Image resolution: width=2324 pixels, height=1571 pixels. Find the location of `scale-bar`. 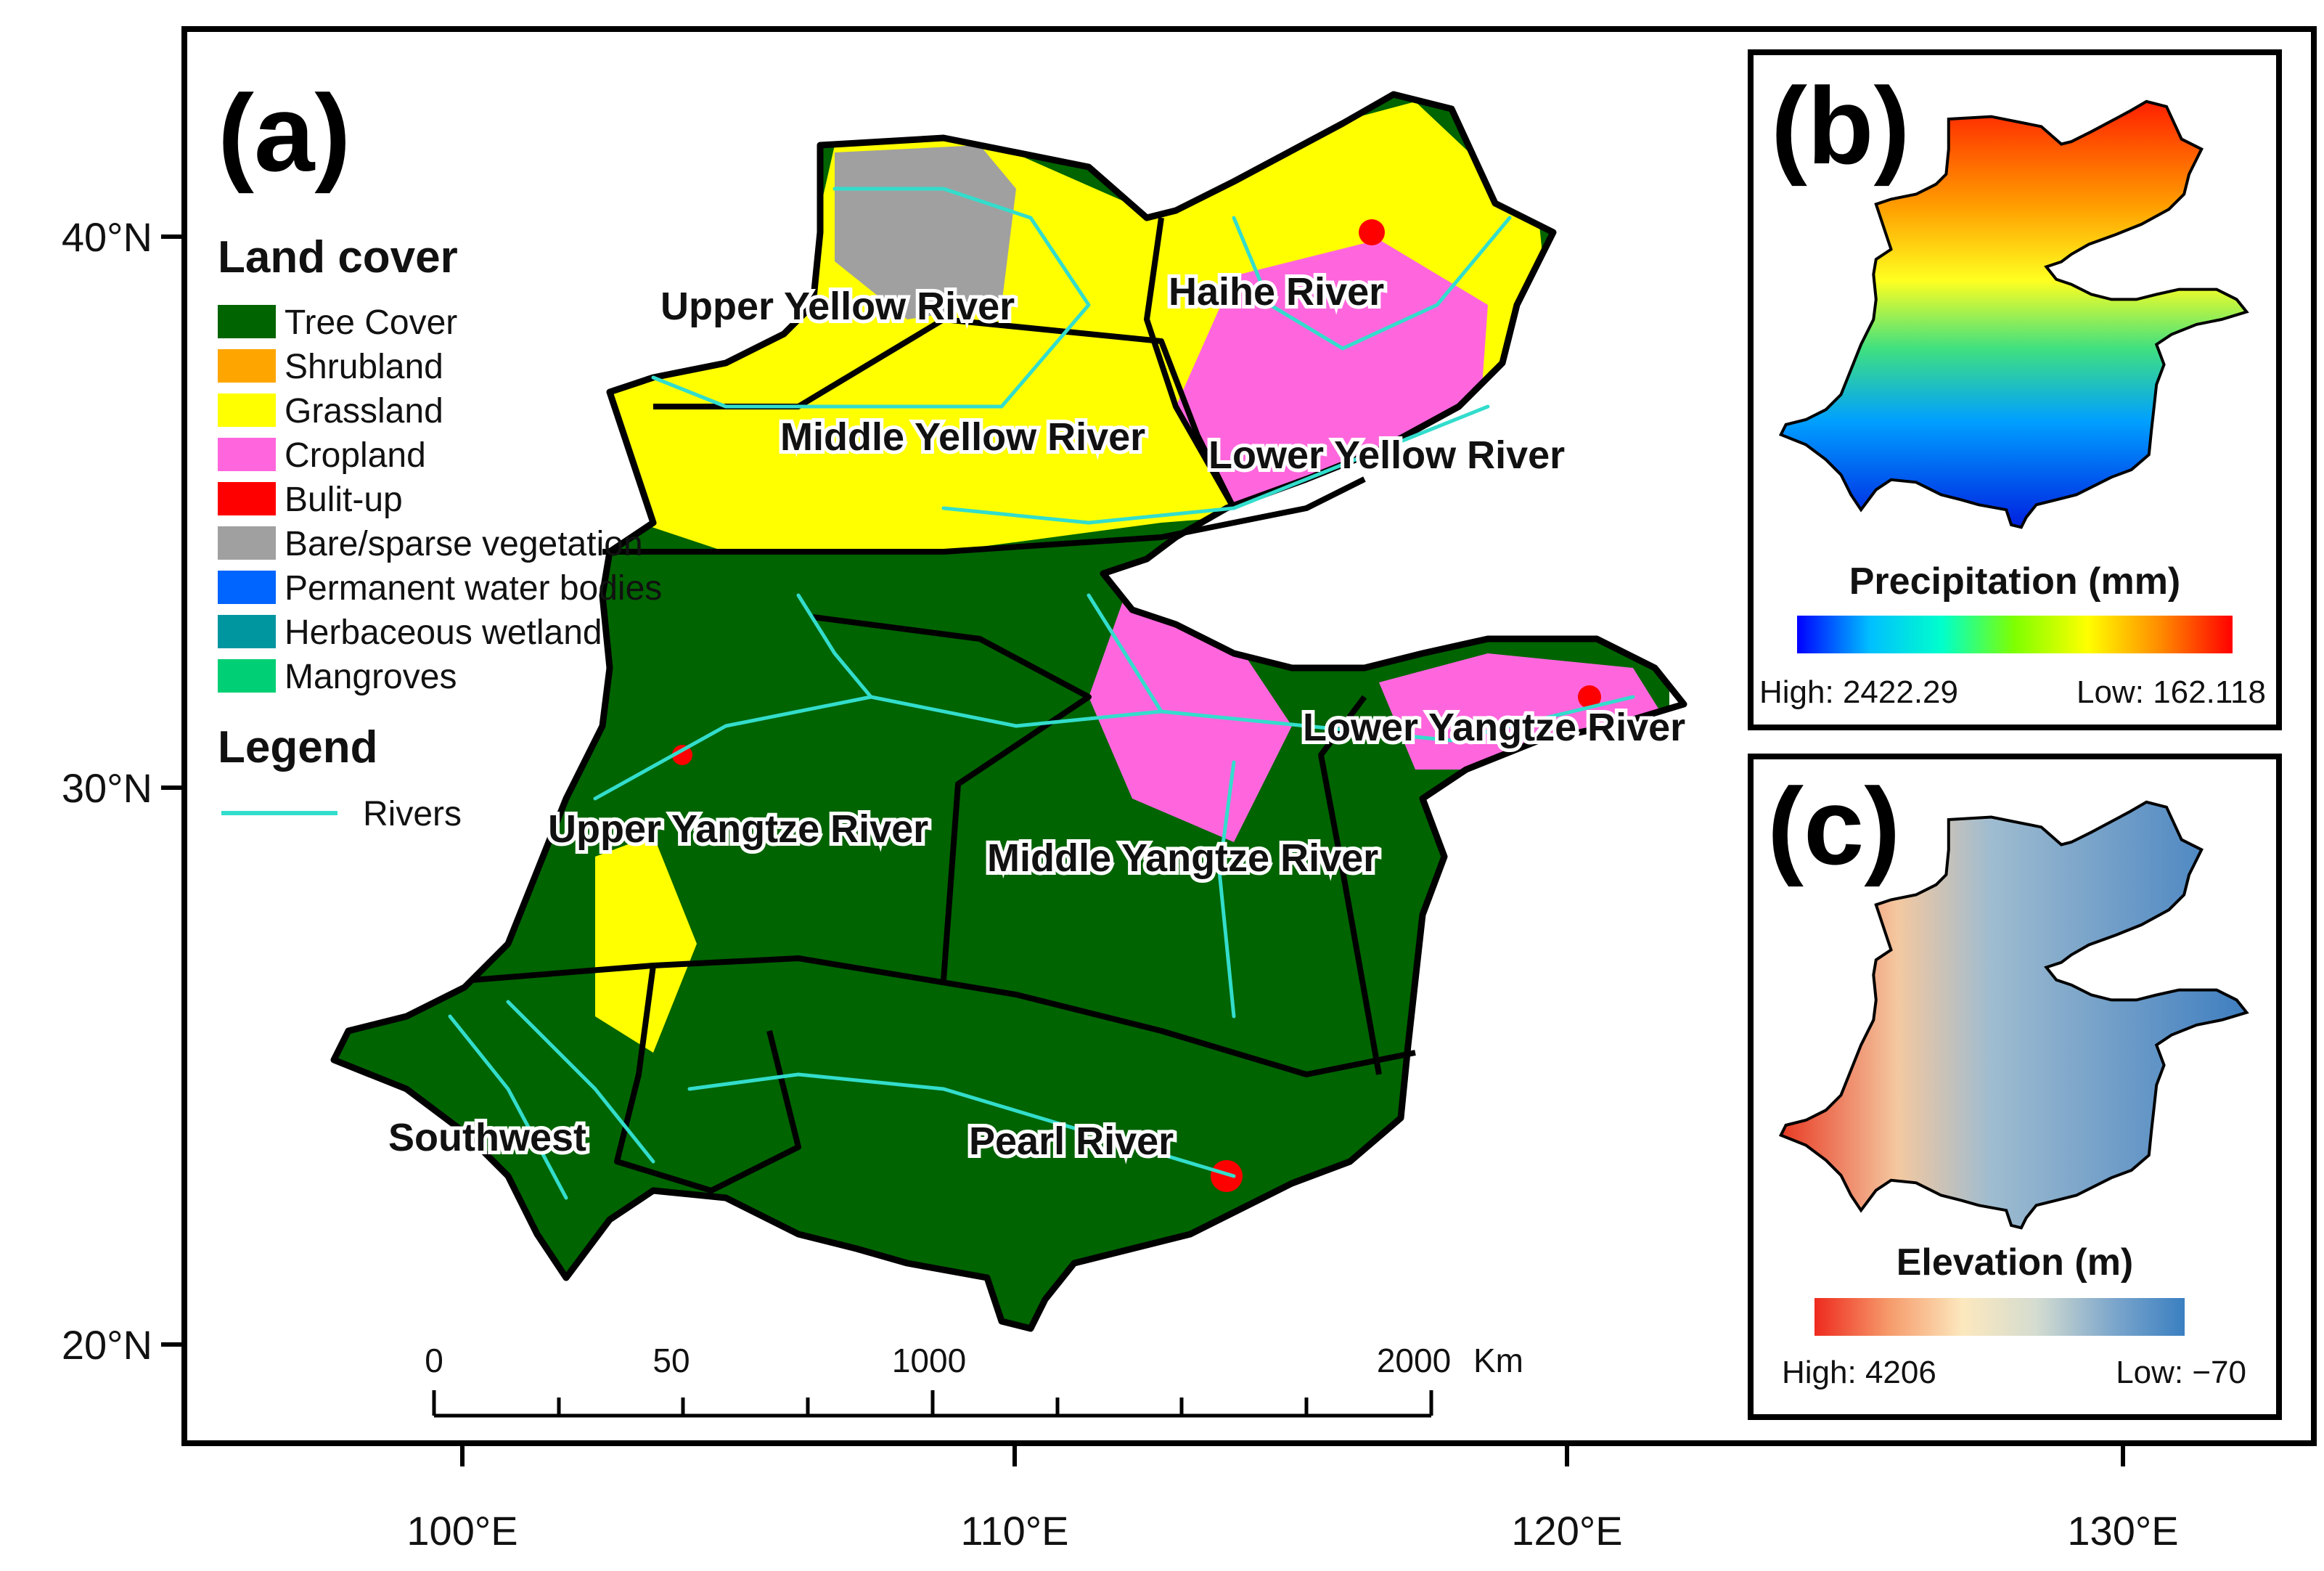

scale-bar is located at coordinates (932, 1404).